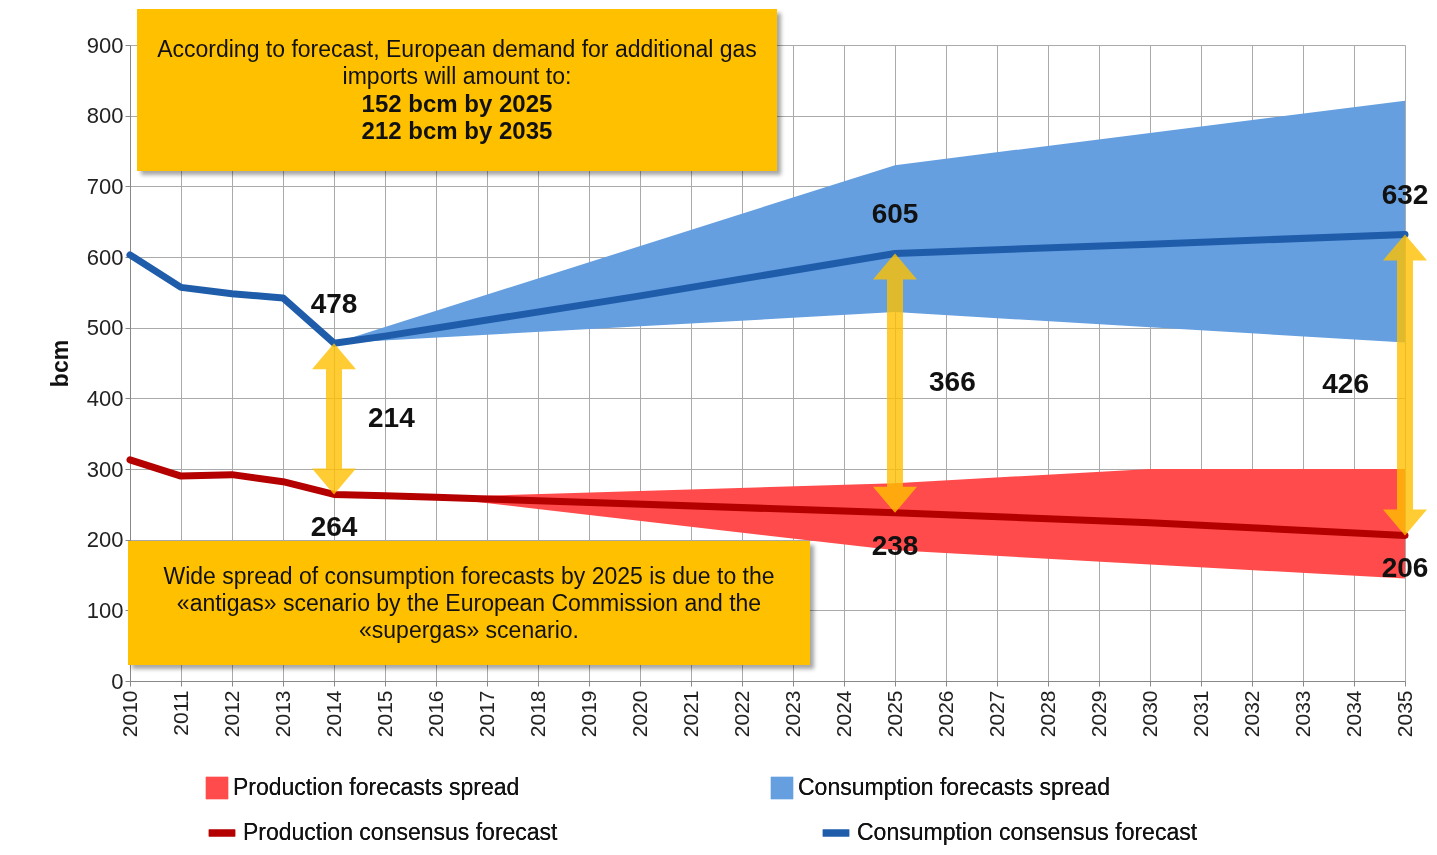 The image size is (1437, 855). I want to click on x-tick-label: 2035, so click(1404, 714).